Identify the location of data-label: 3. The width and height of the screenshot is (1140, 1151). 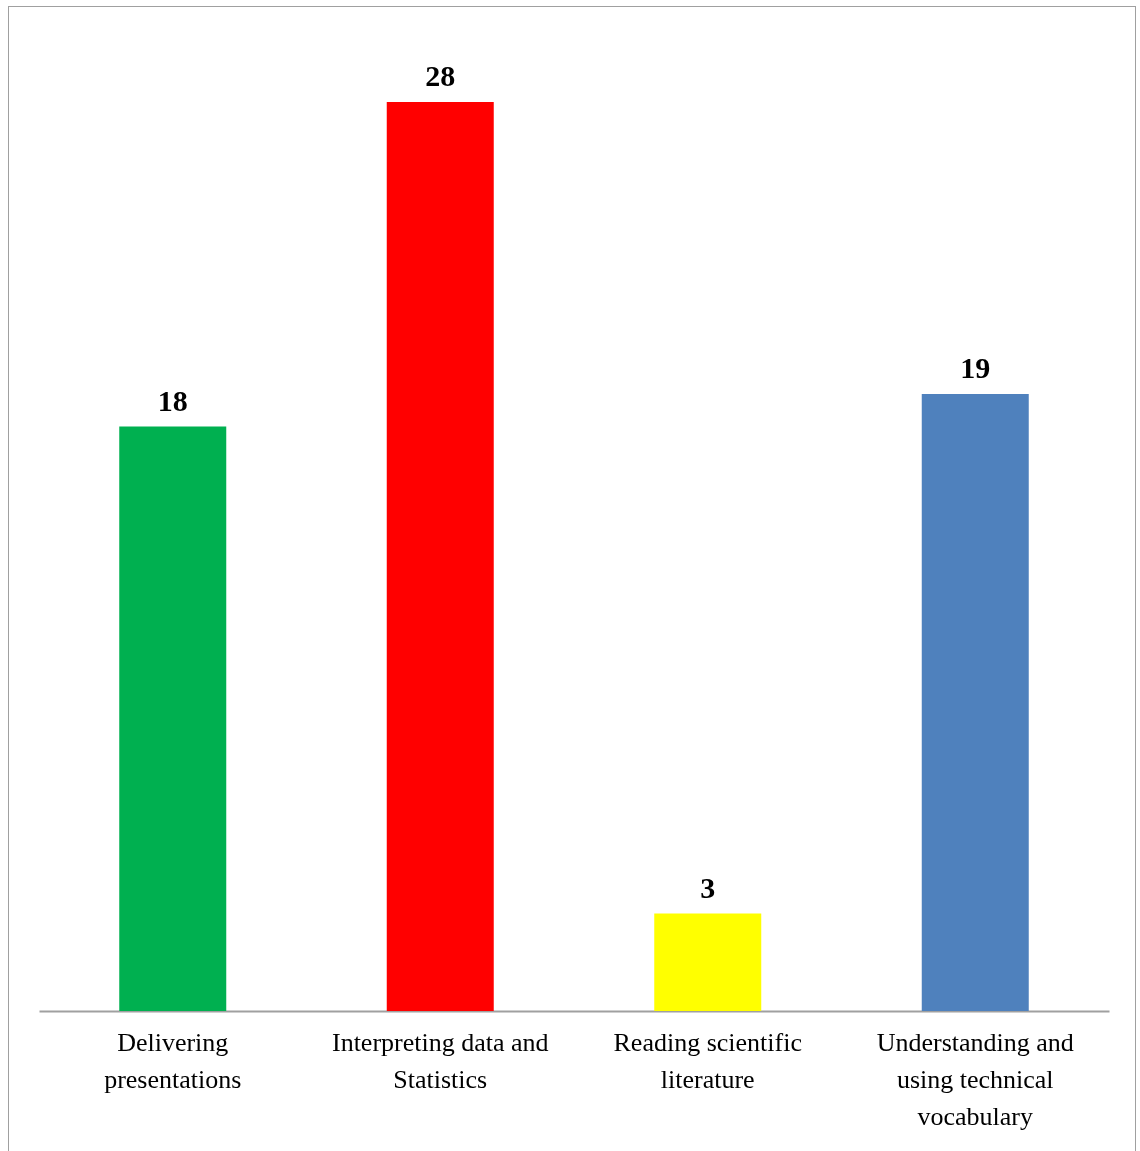
(708, 887).